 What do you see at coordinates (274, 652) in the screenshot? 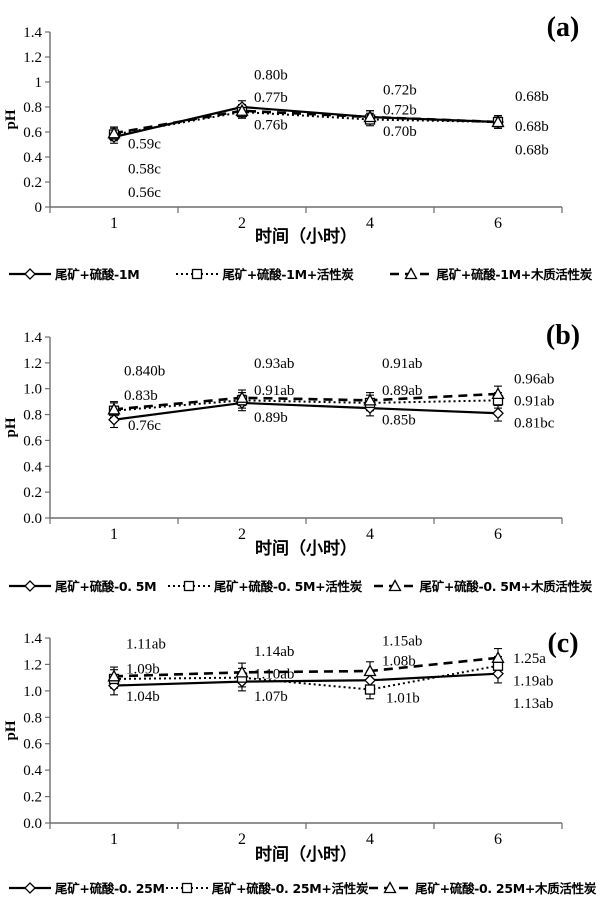
I see `data-label: 1.14ab` at bounding box center [274, 652].